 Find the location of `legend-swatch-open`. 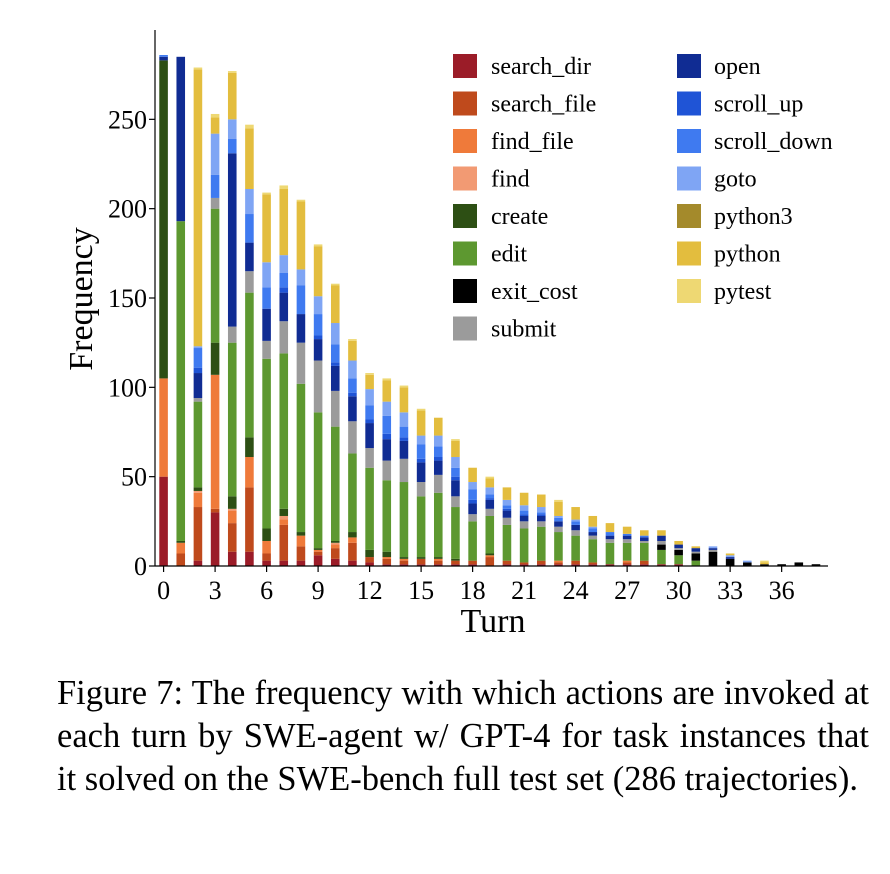

legend-swatch-open is located at coordinates (689, 66).